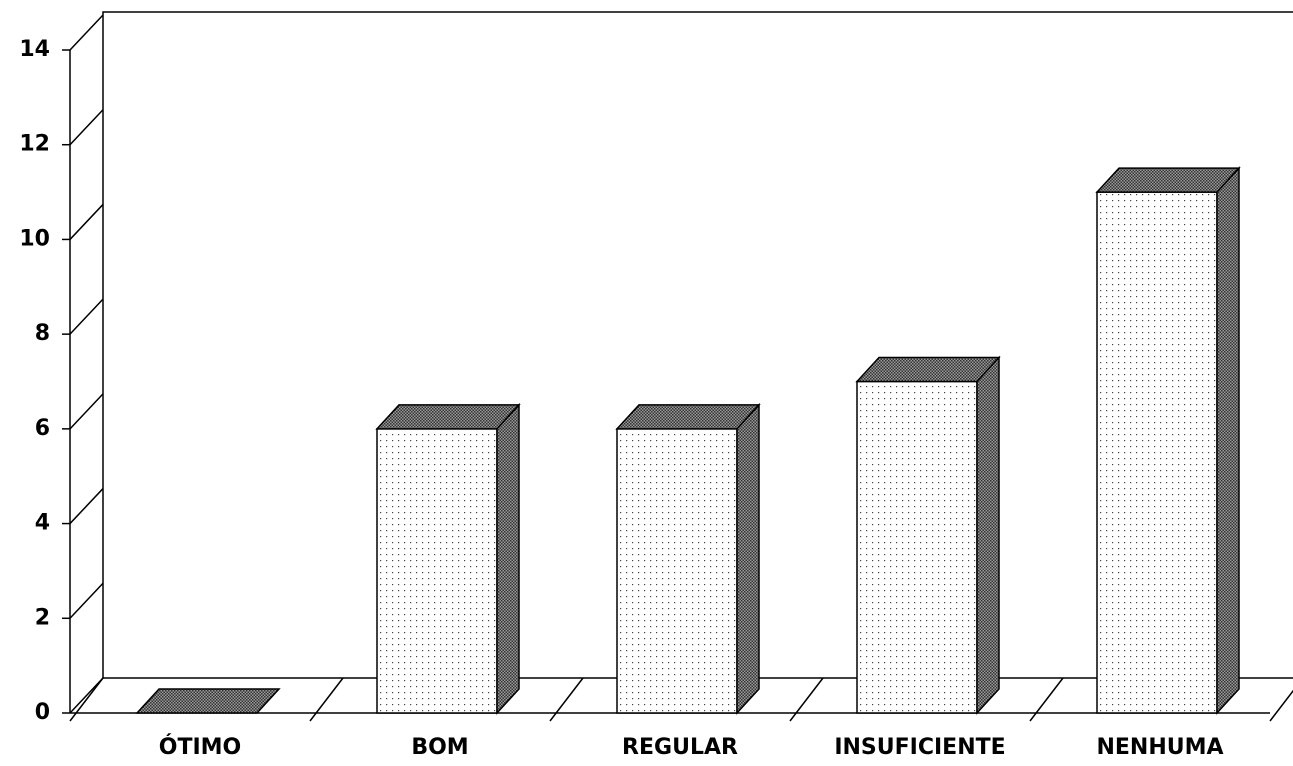  Describe the element at coordinates (919, 747) in the screenshot. I see `x-tick-label: INSUFICIENTE` at that location.